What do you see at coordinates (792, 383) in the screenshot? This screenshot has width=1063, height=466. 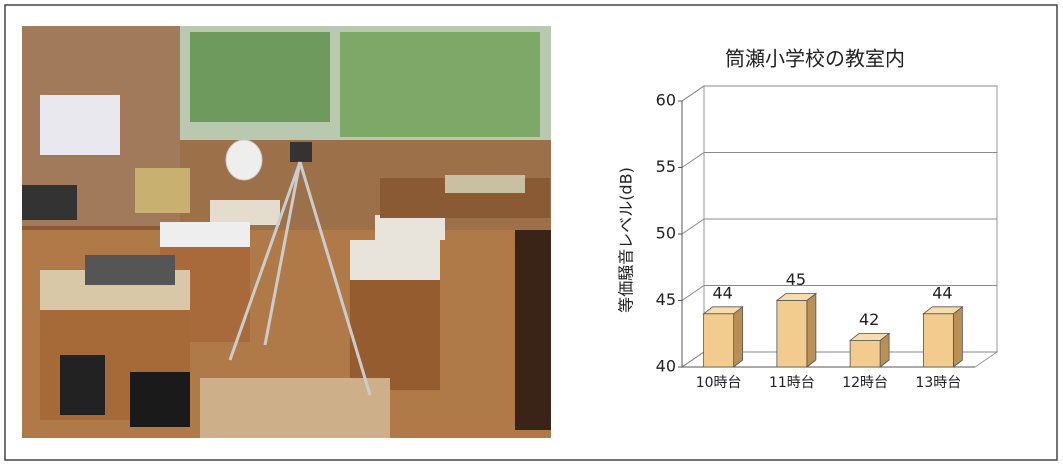 I see `x-tick-label: 11時台` at bounding box center [792, 383].